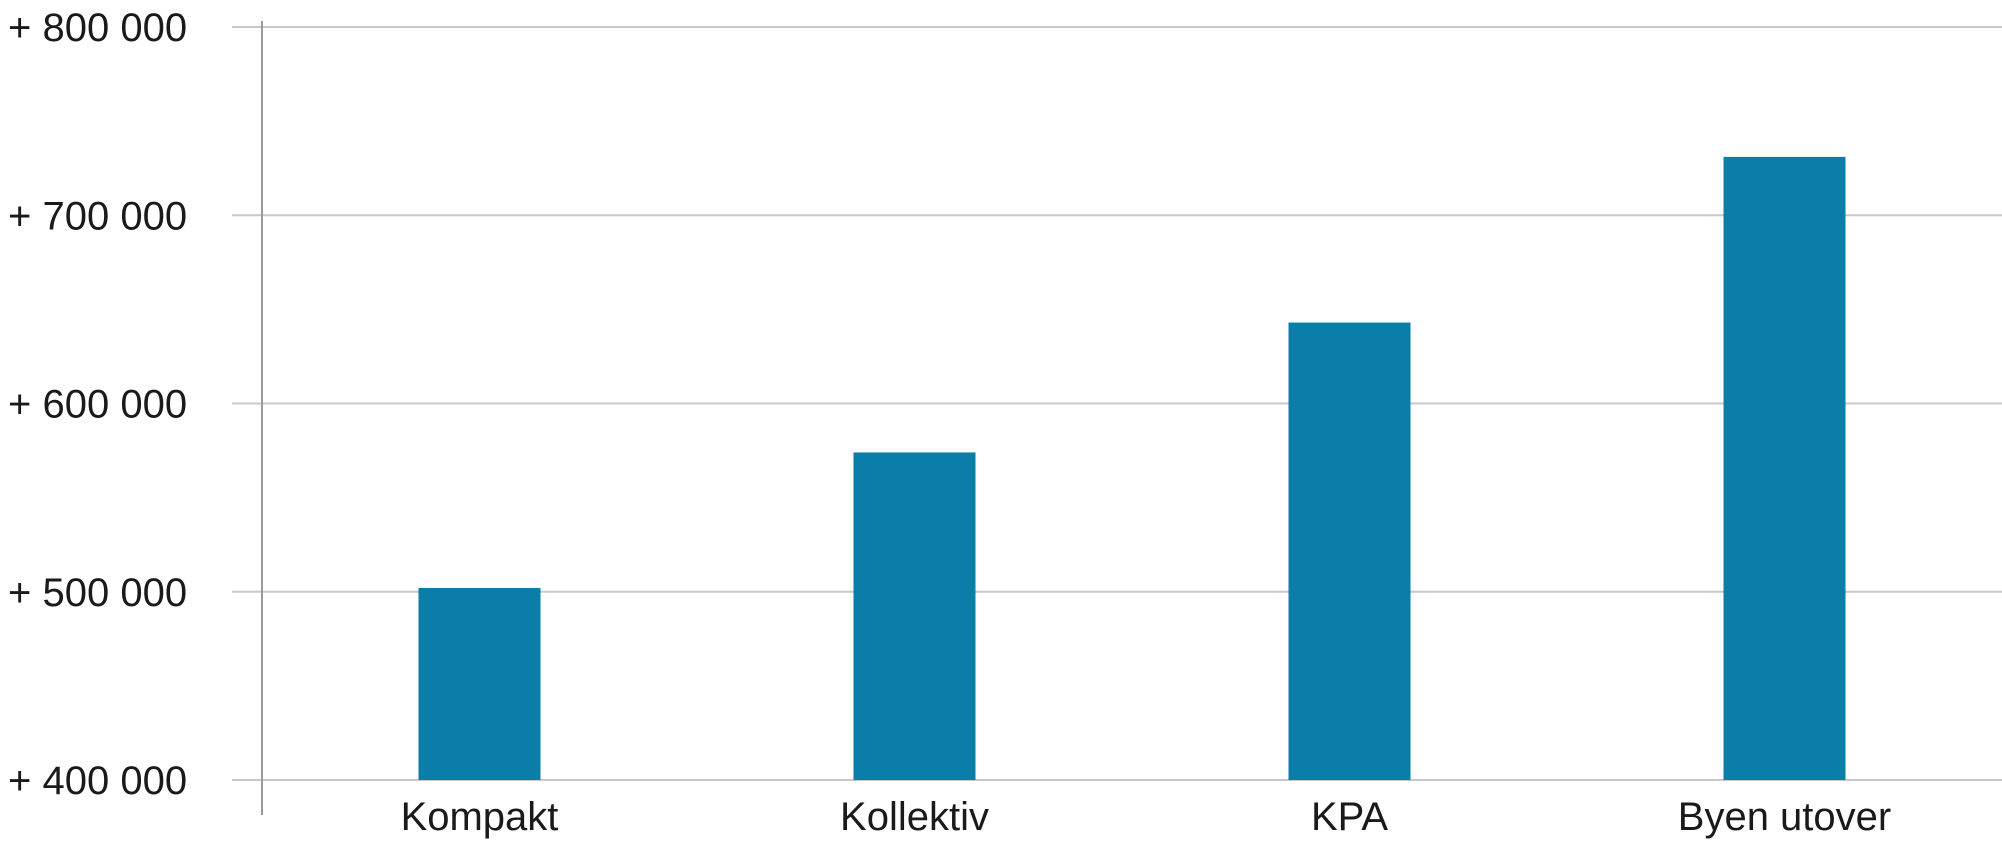 The width and height of the screenshot is (2002, 841). What do you see at coordinates (1784, 817) in the screenshot?
I see `x-tick-label: Byen utover` at bounding box center [1784, 817].